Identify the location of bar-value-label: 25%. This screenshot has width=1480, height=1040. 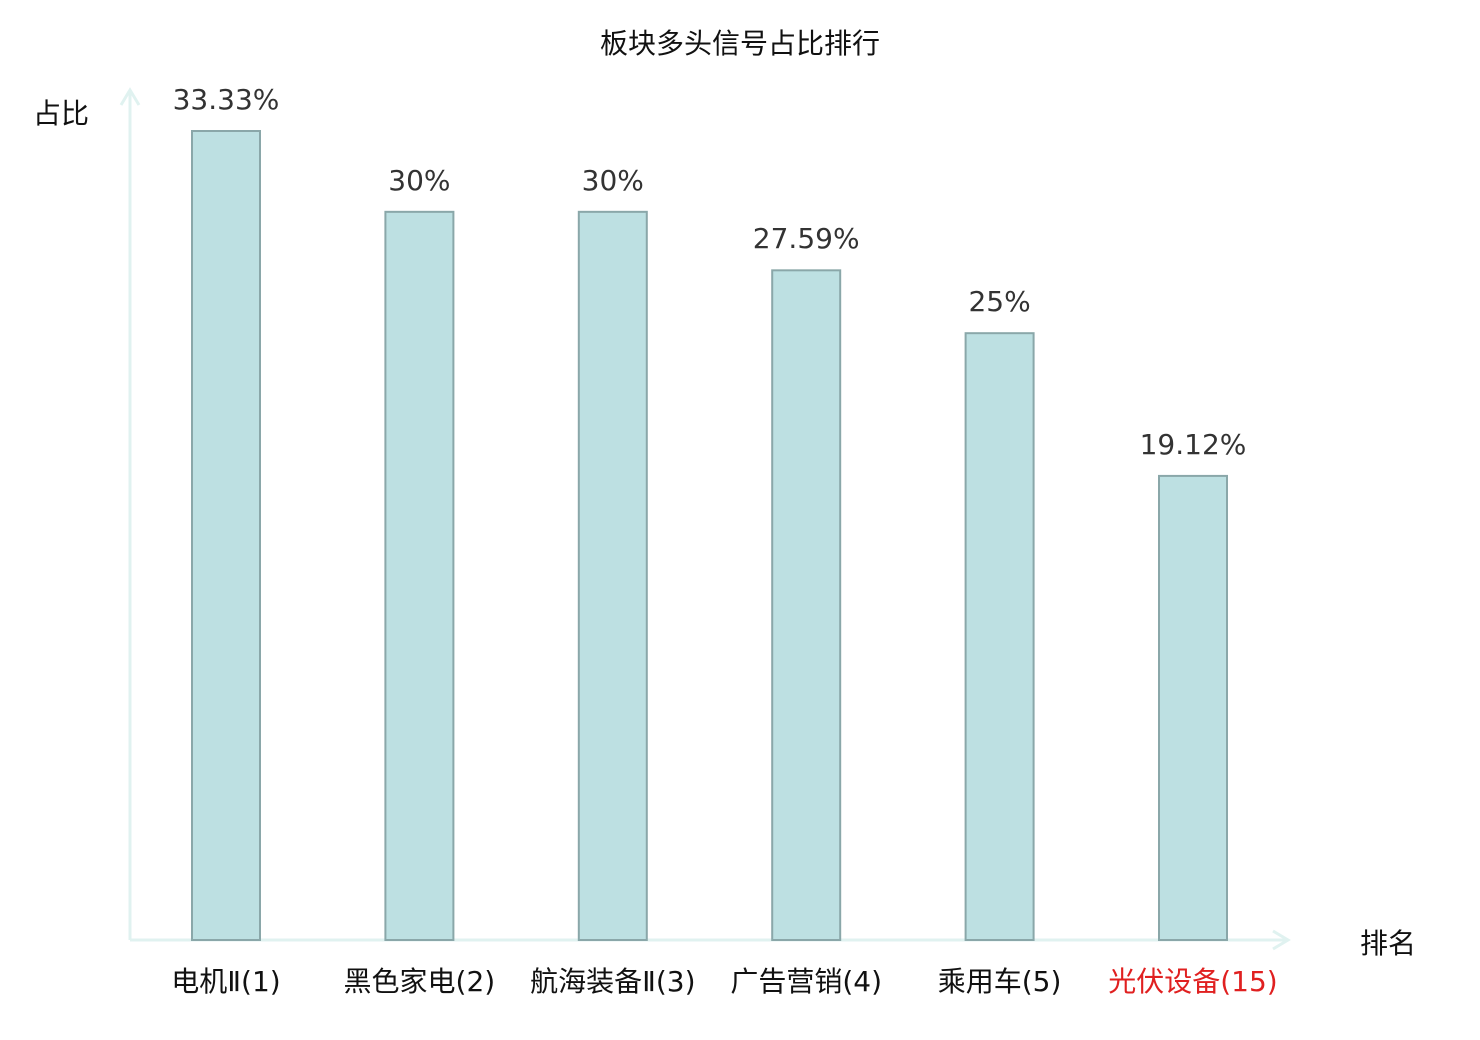
(999, 302).